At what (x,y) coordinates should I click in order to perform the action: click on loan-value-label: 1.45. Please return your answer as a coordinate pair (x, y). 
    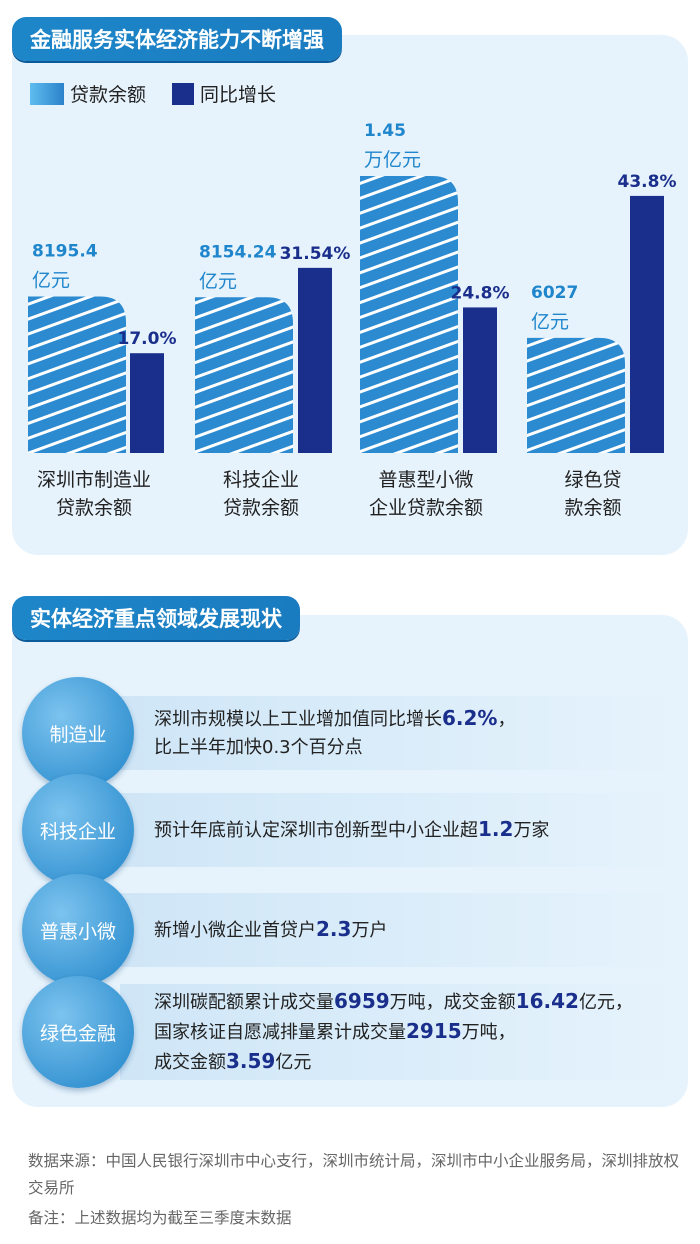
    Looking at the image, I should click on (385, 131).